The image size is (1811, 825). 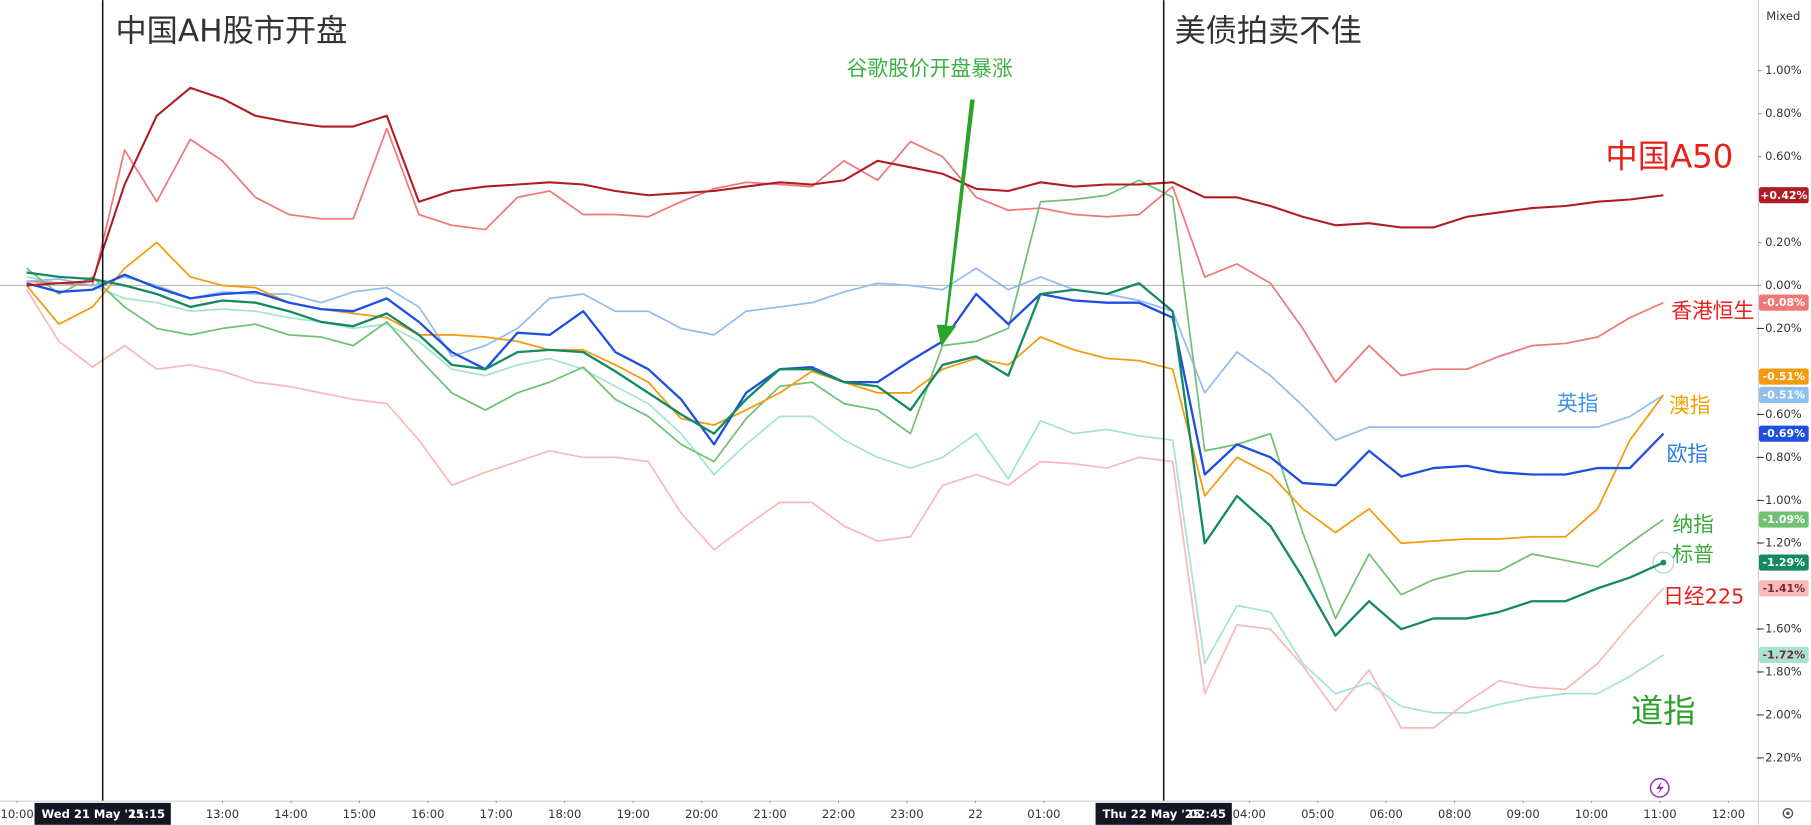 What do you see at coordinates (1659, 787) in the screenshot?
I see `lightning-icon` at bounding box center [1659, 787].